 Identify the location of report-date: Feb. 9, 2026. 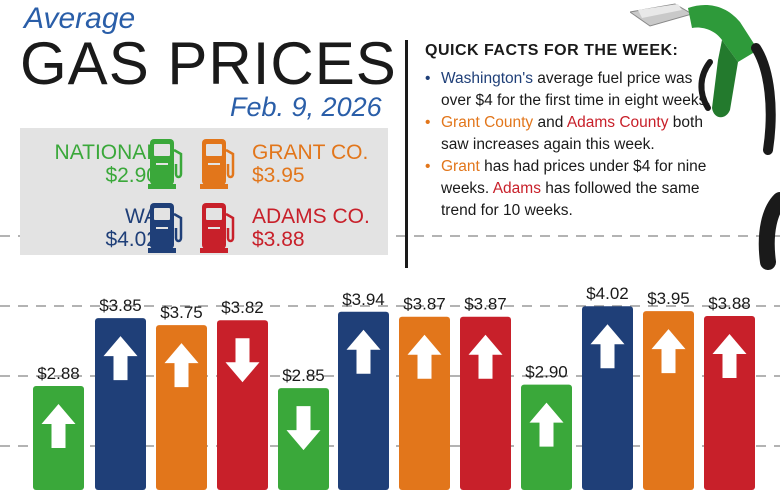
(306, 107).